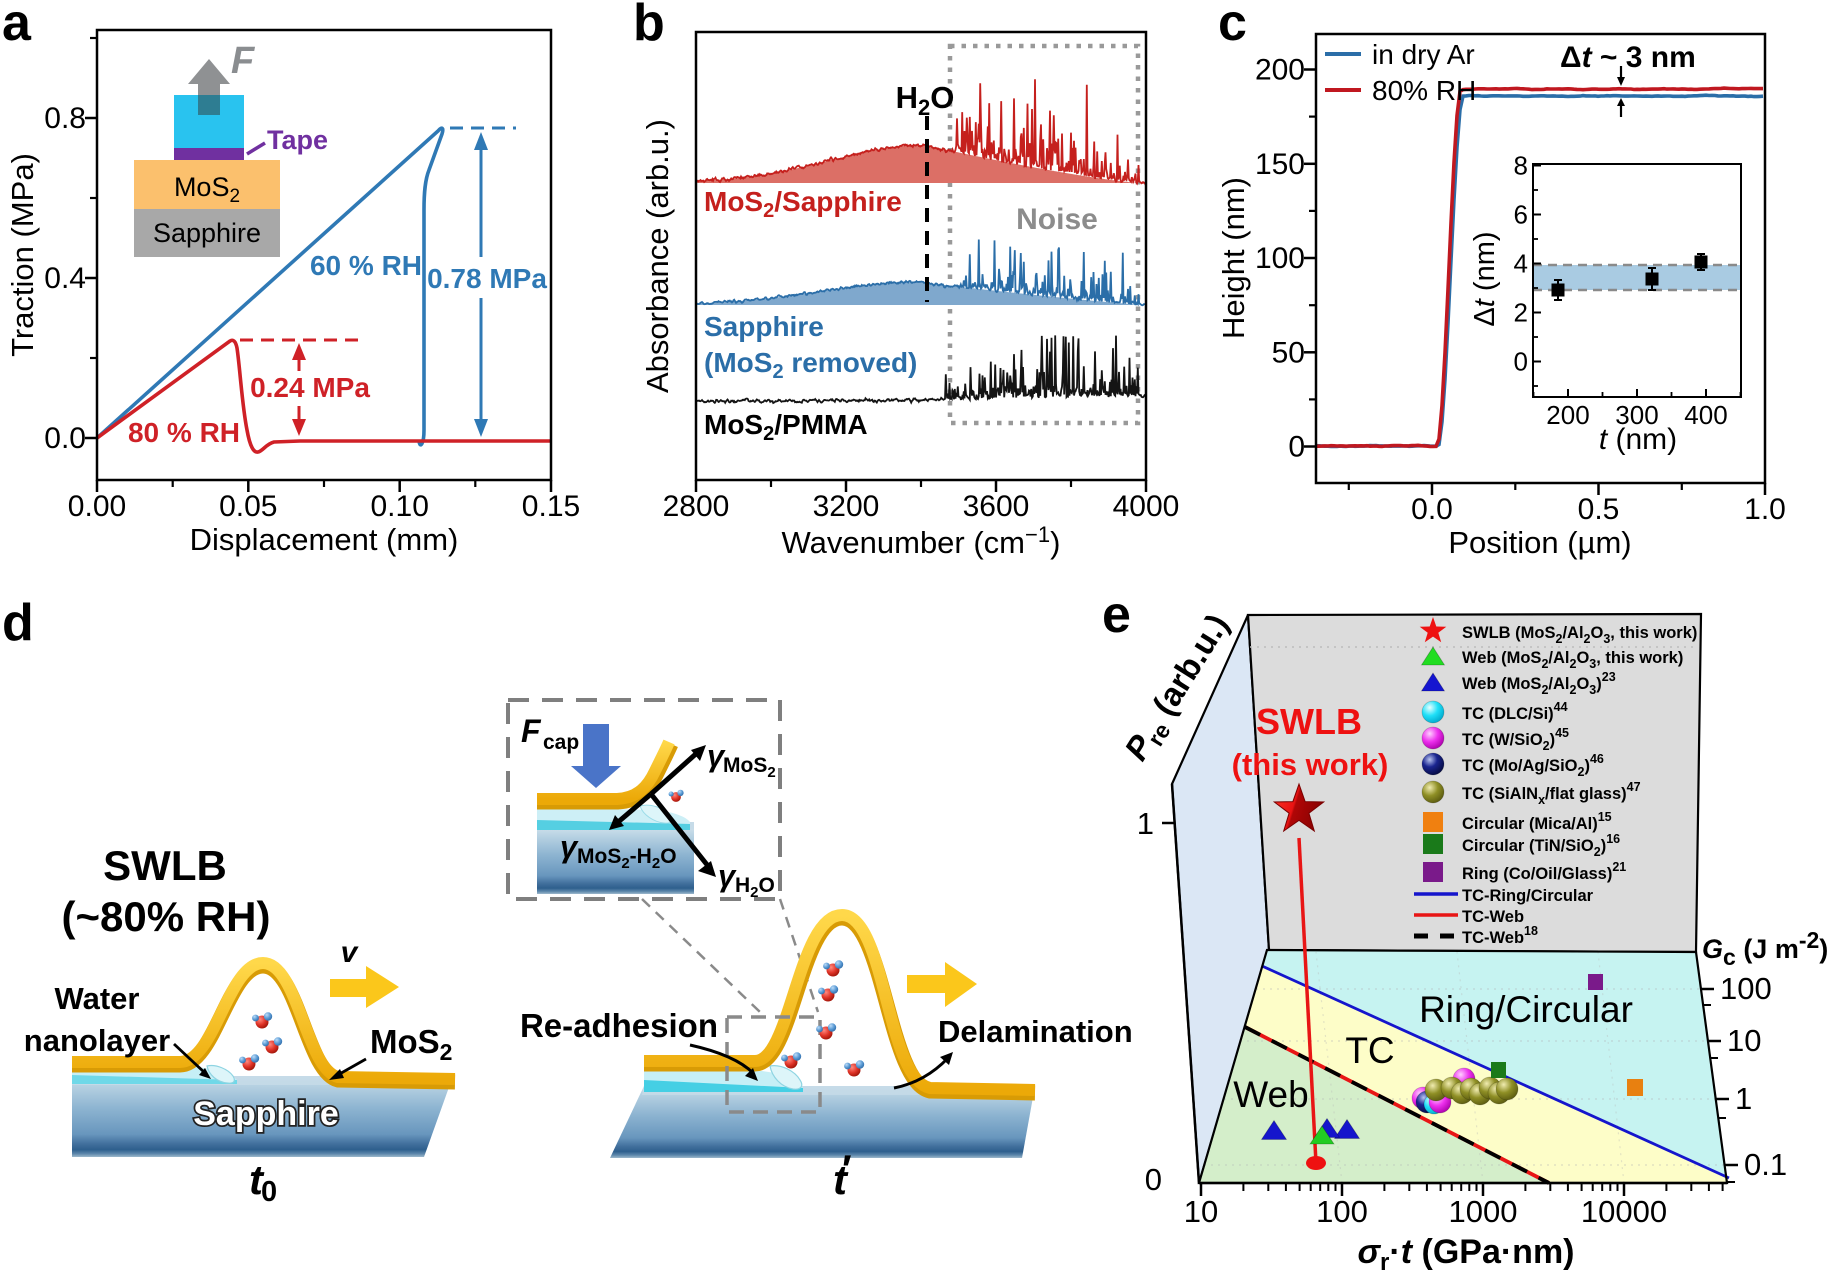 The width and height of the screenshot is (1829, 1283). I want to click on svg-text: 0.24 MPa, so click(310, 387).